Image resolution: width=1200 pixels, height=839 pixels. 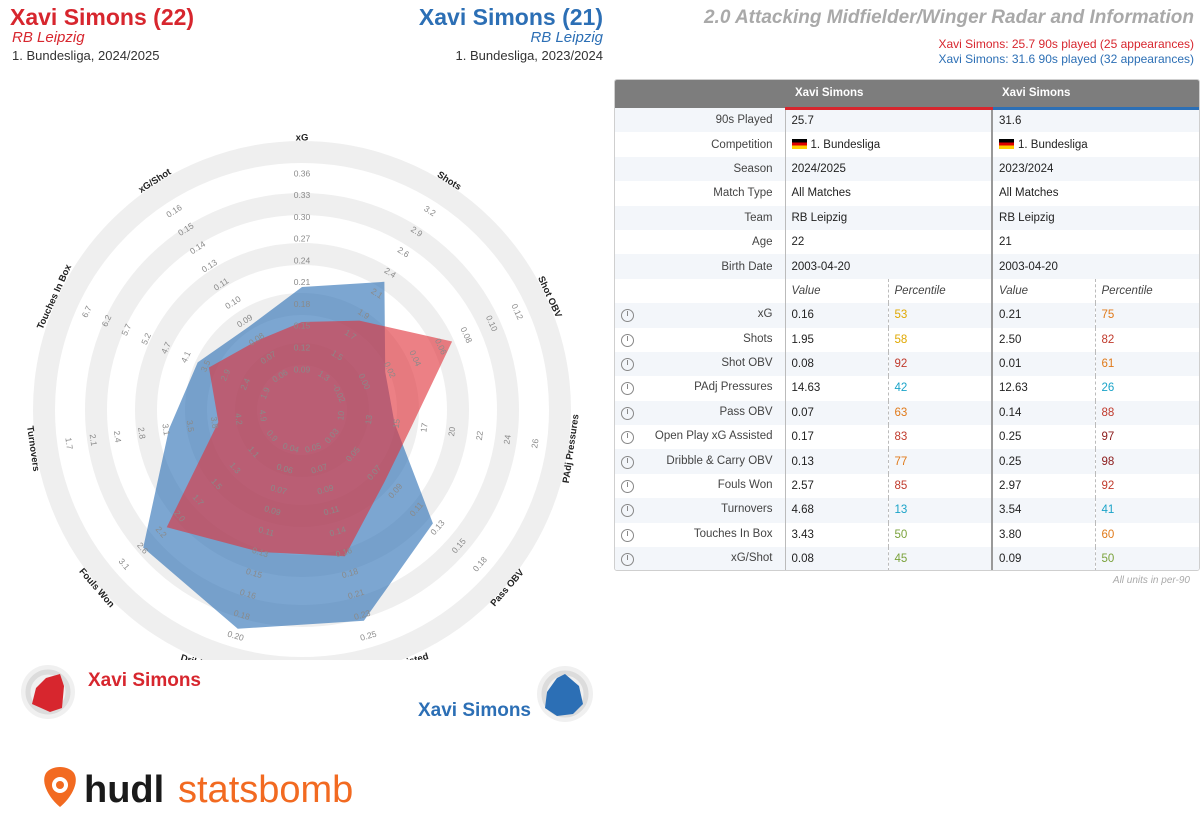 What do you see at coordinates (69, 443) in the screenshot?
I see `radar-tick-label: 1.7` at bounding box center [69, 443].